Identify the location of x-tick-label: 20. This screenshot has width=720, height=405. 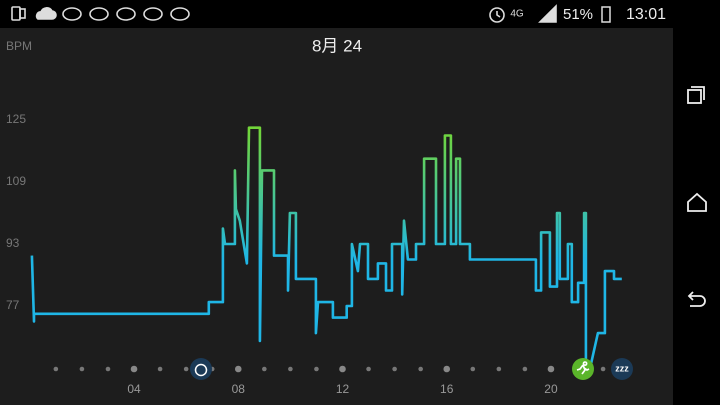
(551, 389).